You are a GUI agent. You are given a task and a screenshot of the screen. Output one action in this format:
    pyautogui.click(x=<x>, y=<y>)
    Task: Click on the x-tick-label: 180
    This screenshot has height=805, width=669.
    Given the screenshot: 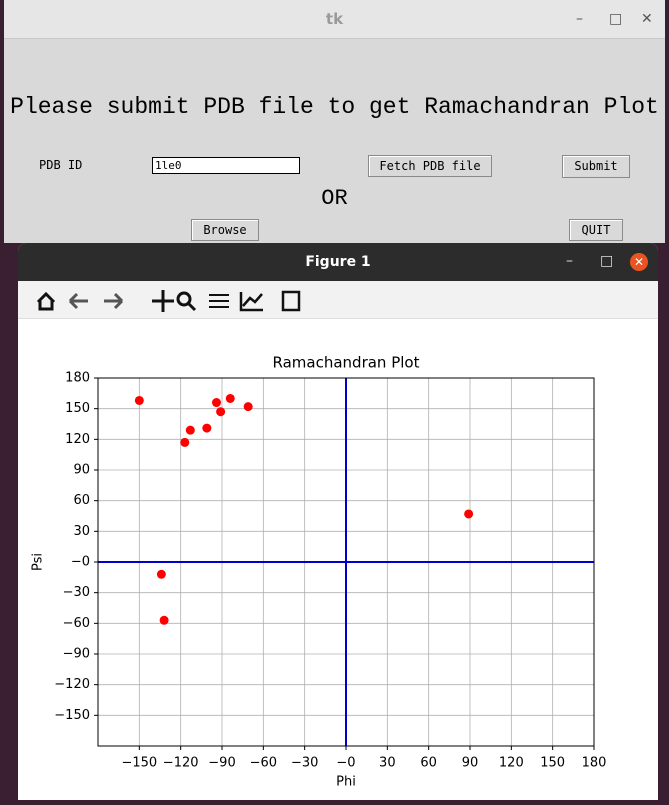 What is the action you would take?
    pyautogui.click(x=594, y=763)
    